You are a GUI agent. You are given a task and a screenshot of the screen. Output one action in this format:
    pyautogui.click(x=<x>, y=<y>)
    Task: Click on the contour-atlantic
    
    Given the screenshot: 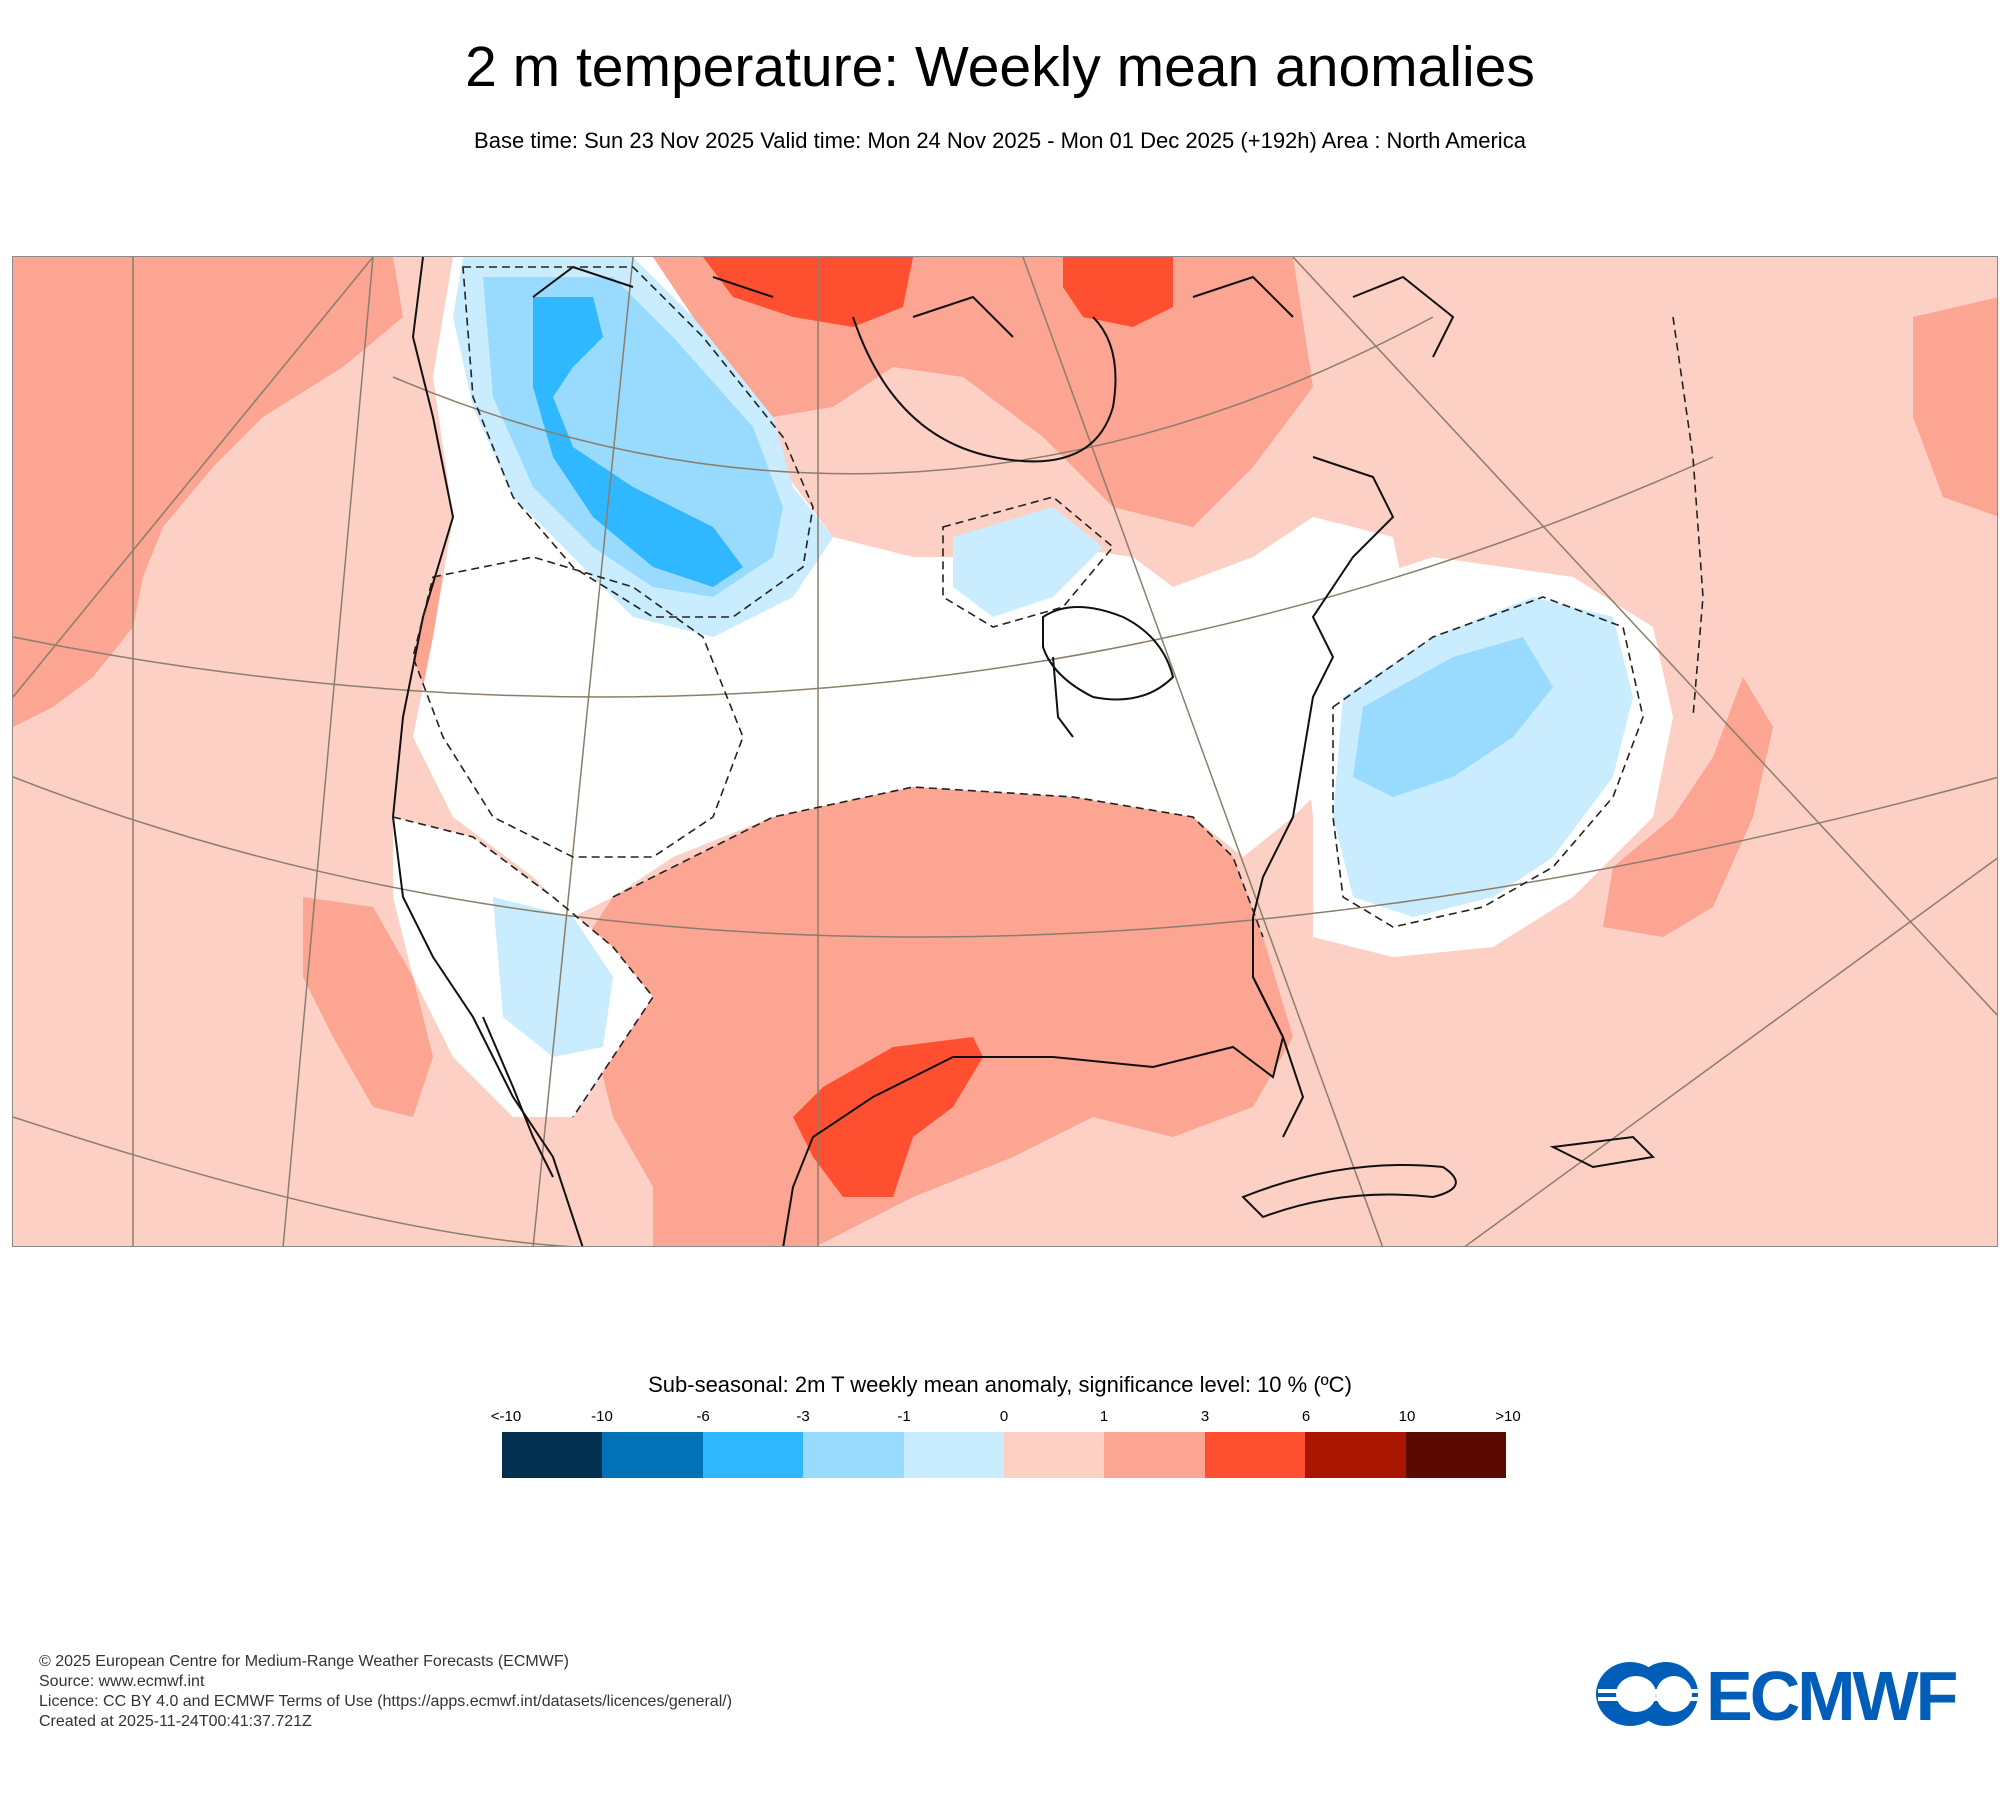 What is the action you would take?
    pyautogui.click(x=1488, y=762)
    